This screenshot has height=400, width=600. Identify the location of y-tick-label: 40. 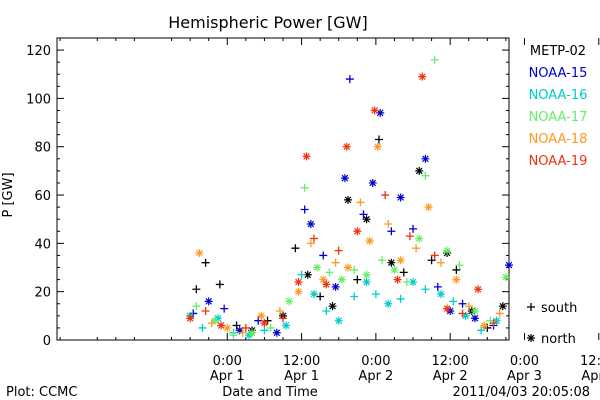
(42, 244).